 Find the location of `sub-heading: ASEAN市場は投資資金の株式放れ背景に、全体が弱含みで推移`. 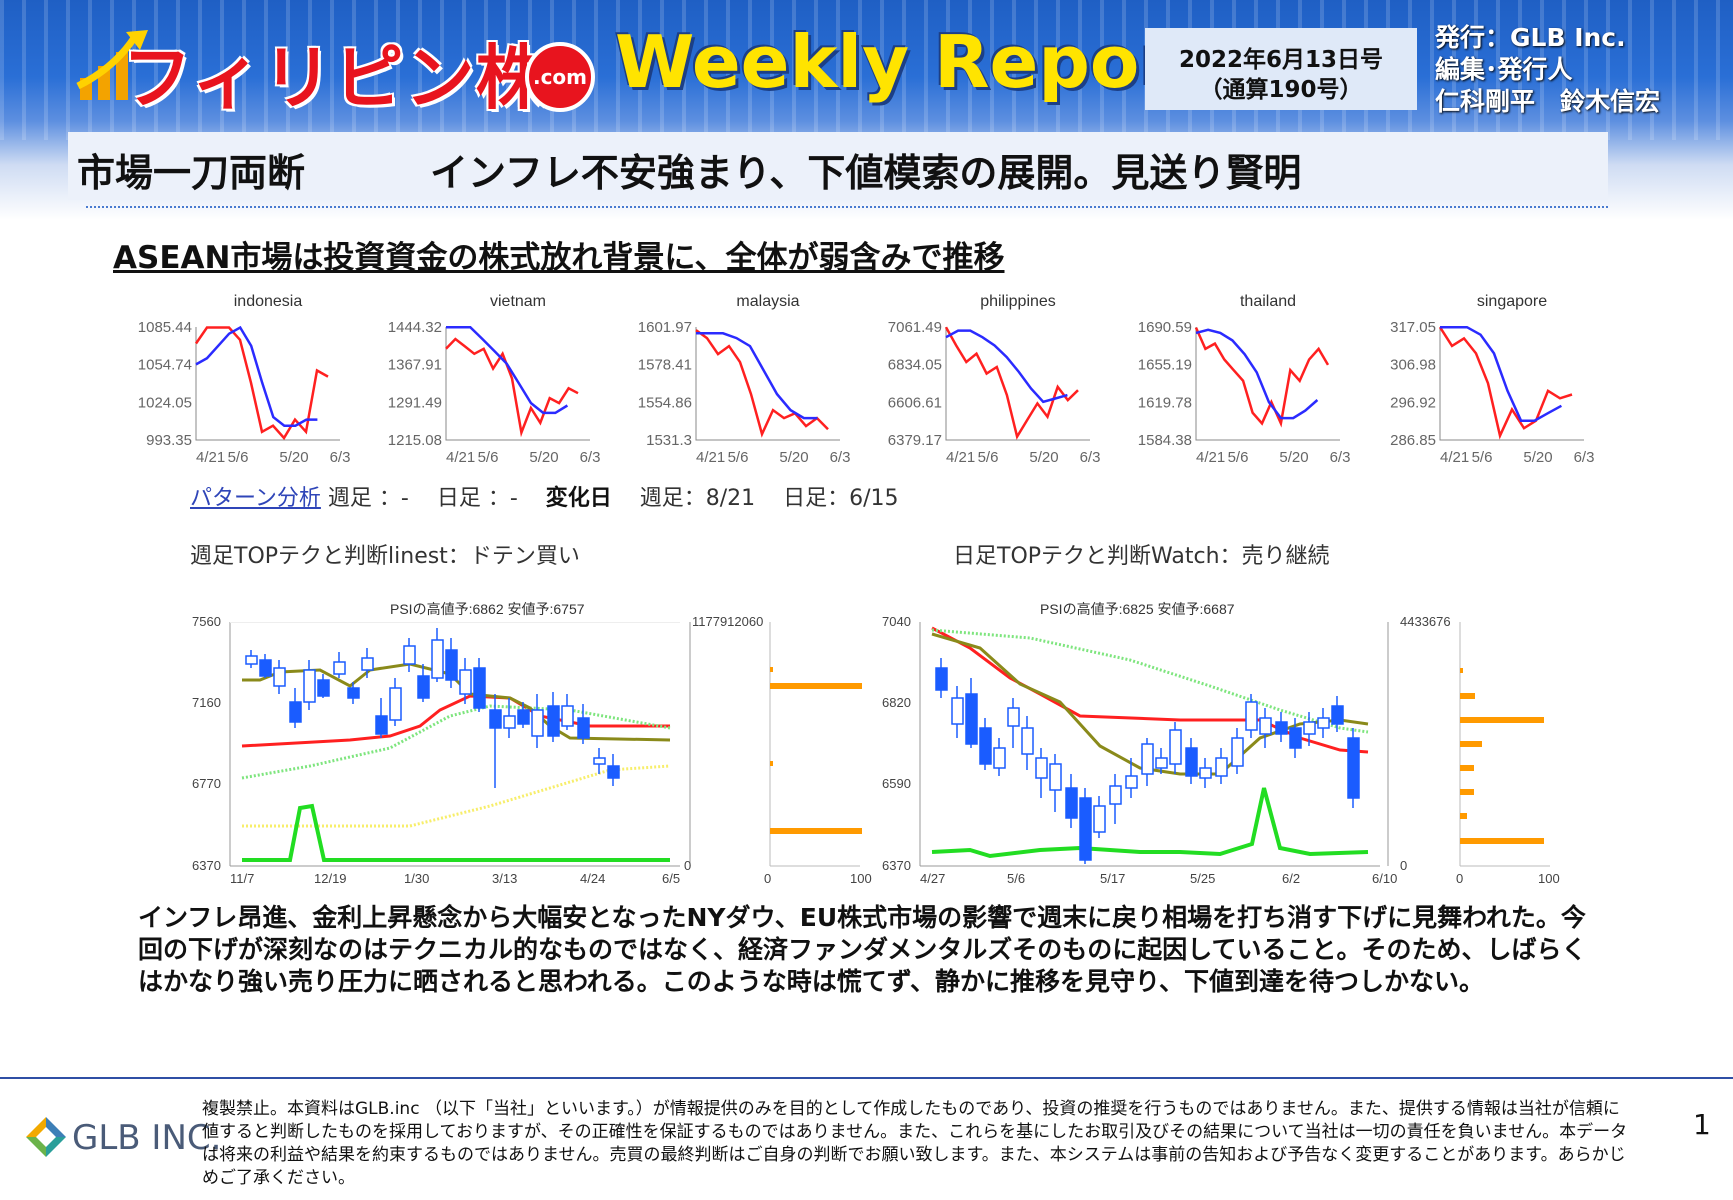

sub-heading: ASEAN市場は投資資金の株式放れ背景に、全体が弱含みで推移 is located at coordinates (559, 258).